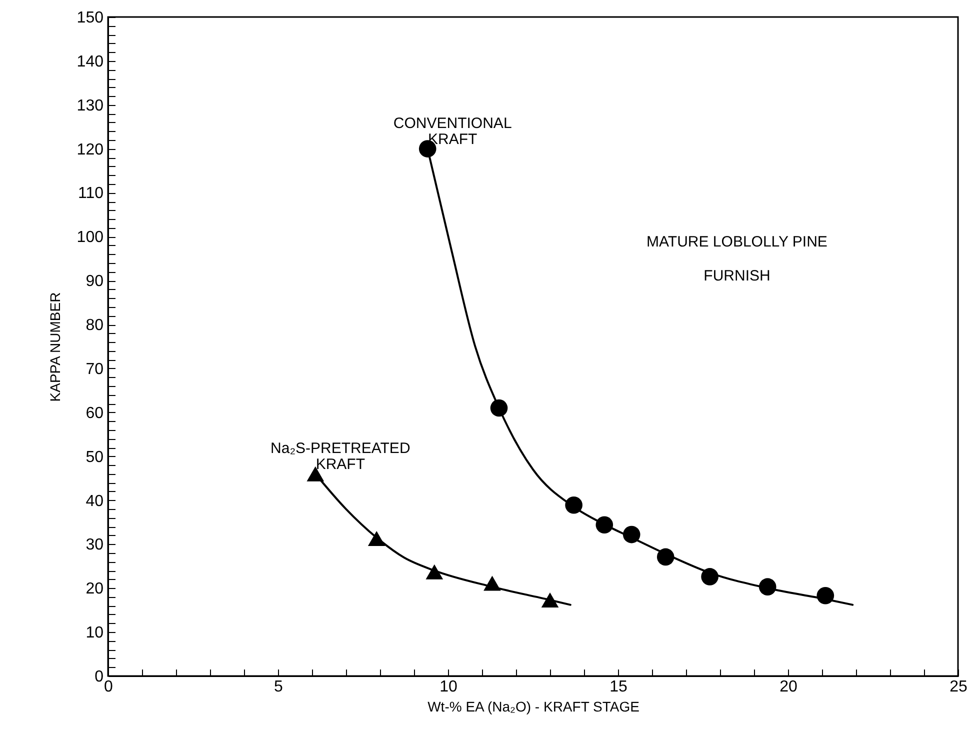 Image resolution: width=979 pixels, height=734 pixels. Describe the element at coordinates (91, 193) in the screenshot. I see `y-tick-label: 110` at that location.